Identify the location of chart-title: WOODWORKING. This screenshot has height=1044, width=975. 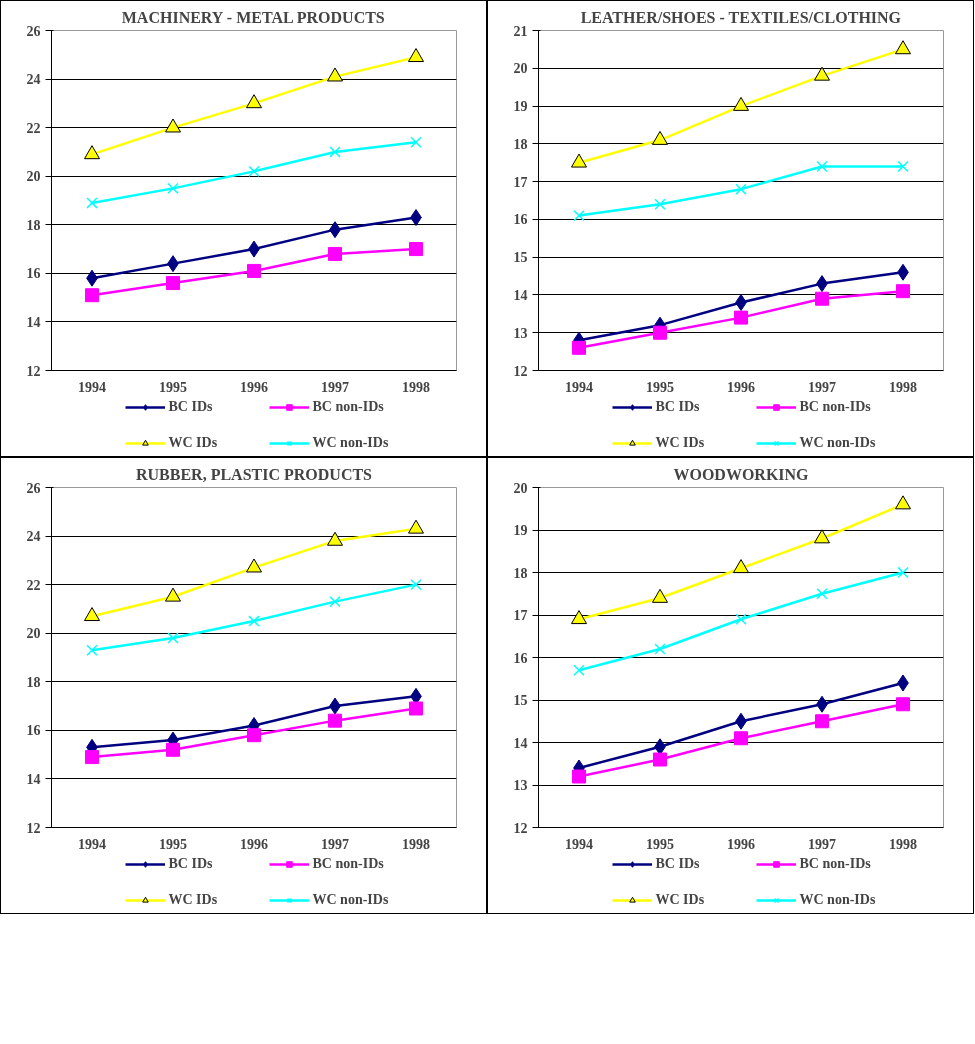
(741, 474).